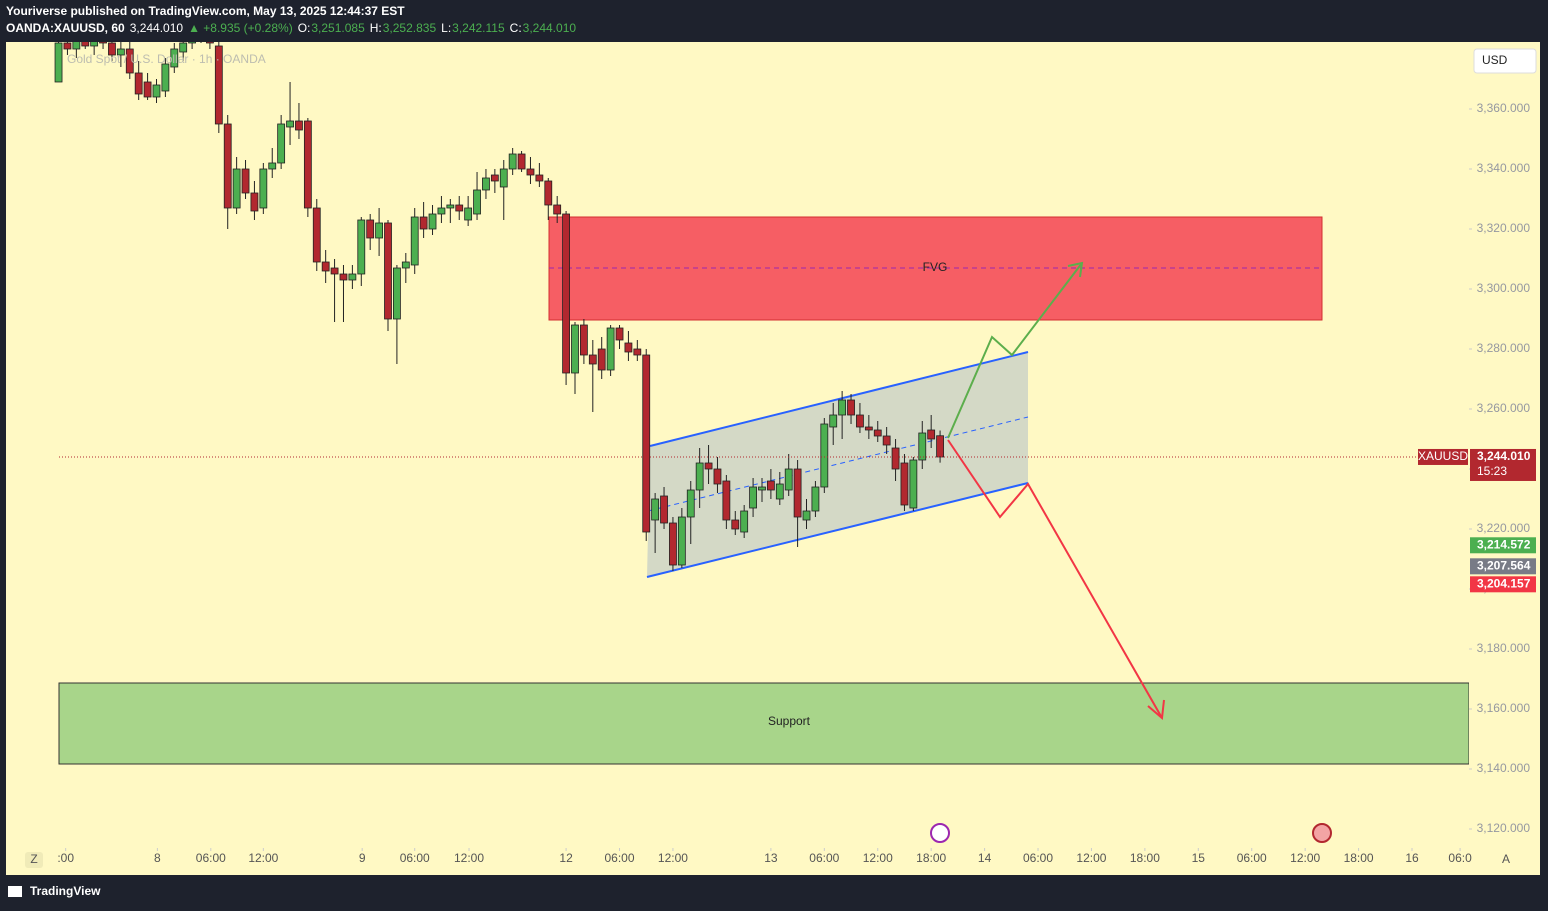 The width and height of the screenshot is (1548, 911). What do you see at coordinates (1412, 858) in the screenshot?
I see `x-tick-label: 16` at bounding box center [1412, 858].